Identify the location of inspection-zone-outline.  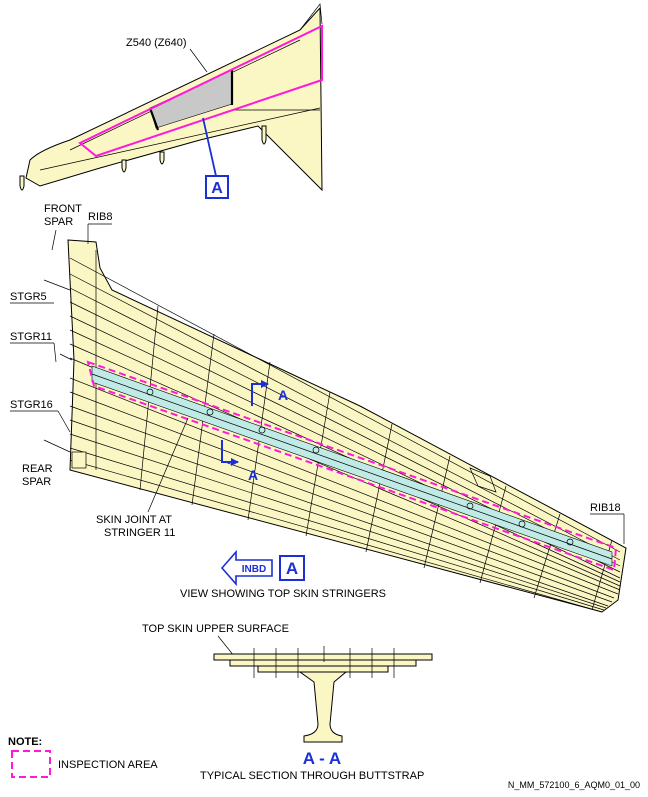
(200, 91).